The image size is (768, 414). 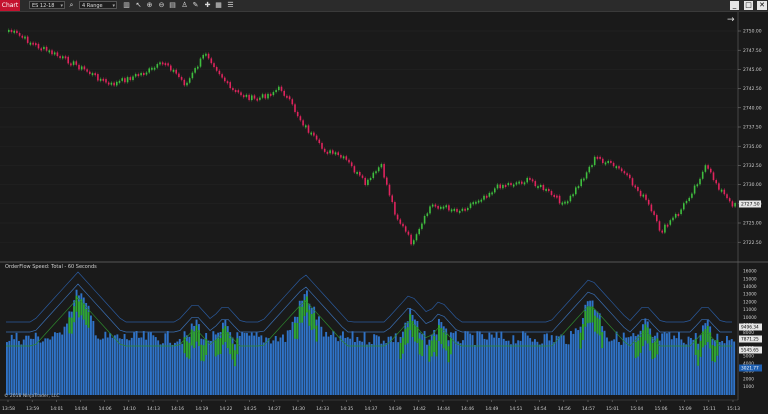 What do you see at coordinates (395, 409) in the screenshot?
I see `time-axis-label: 14:39` at bounding box center [395, 409].